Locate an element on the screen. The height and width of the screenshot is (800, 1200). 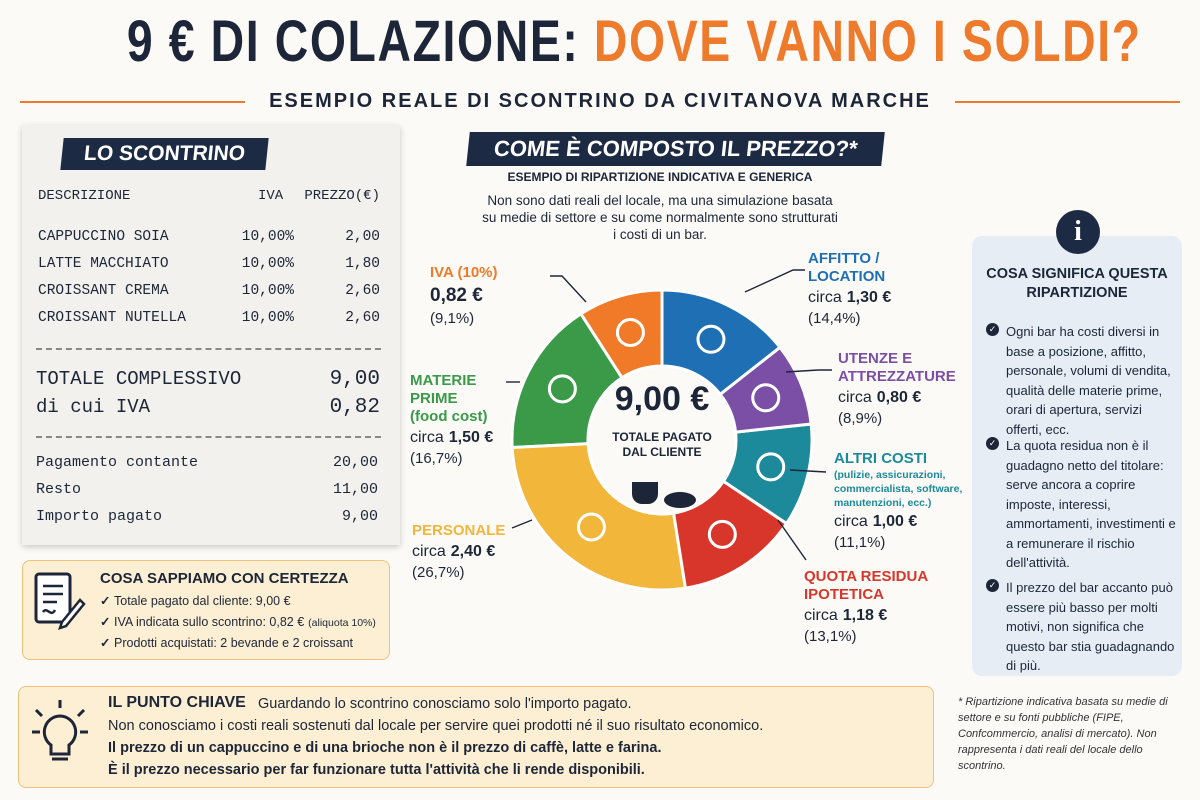
payment-value: 11,00 is located at coordinates (355, 489).